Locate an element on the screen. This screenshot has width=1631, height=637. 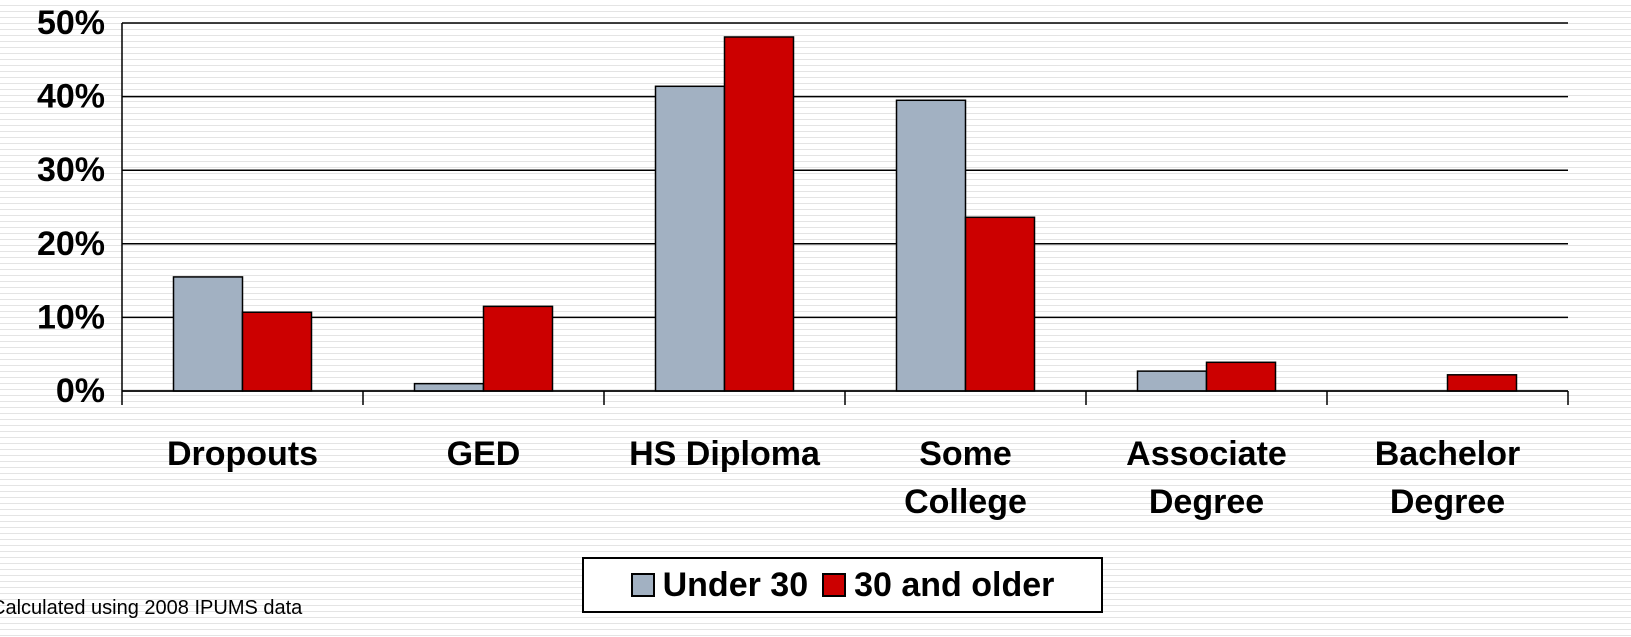
y-tick-label: 0% is located at coordinates (80, 391).